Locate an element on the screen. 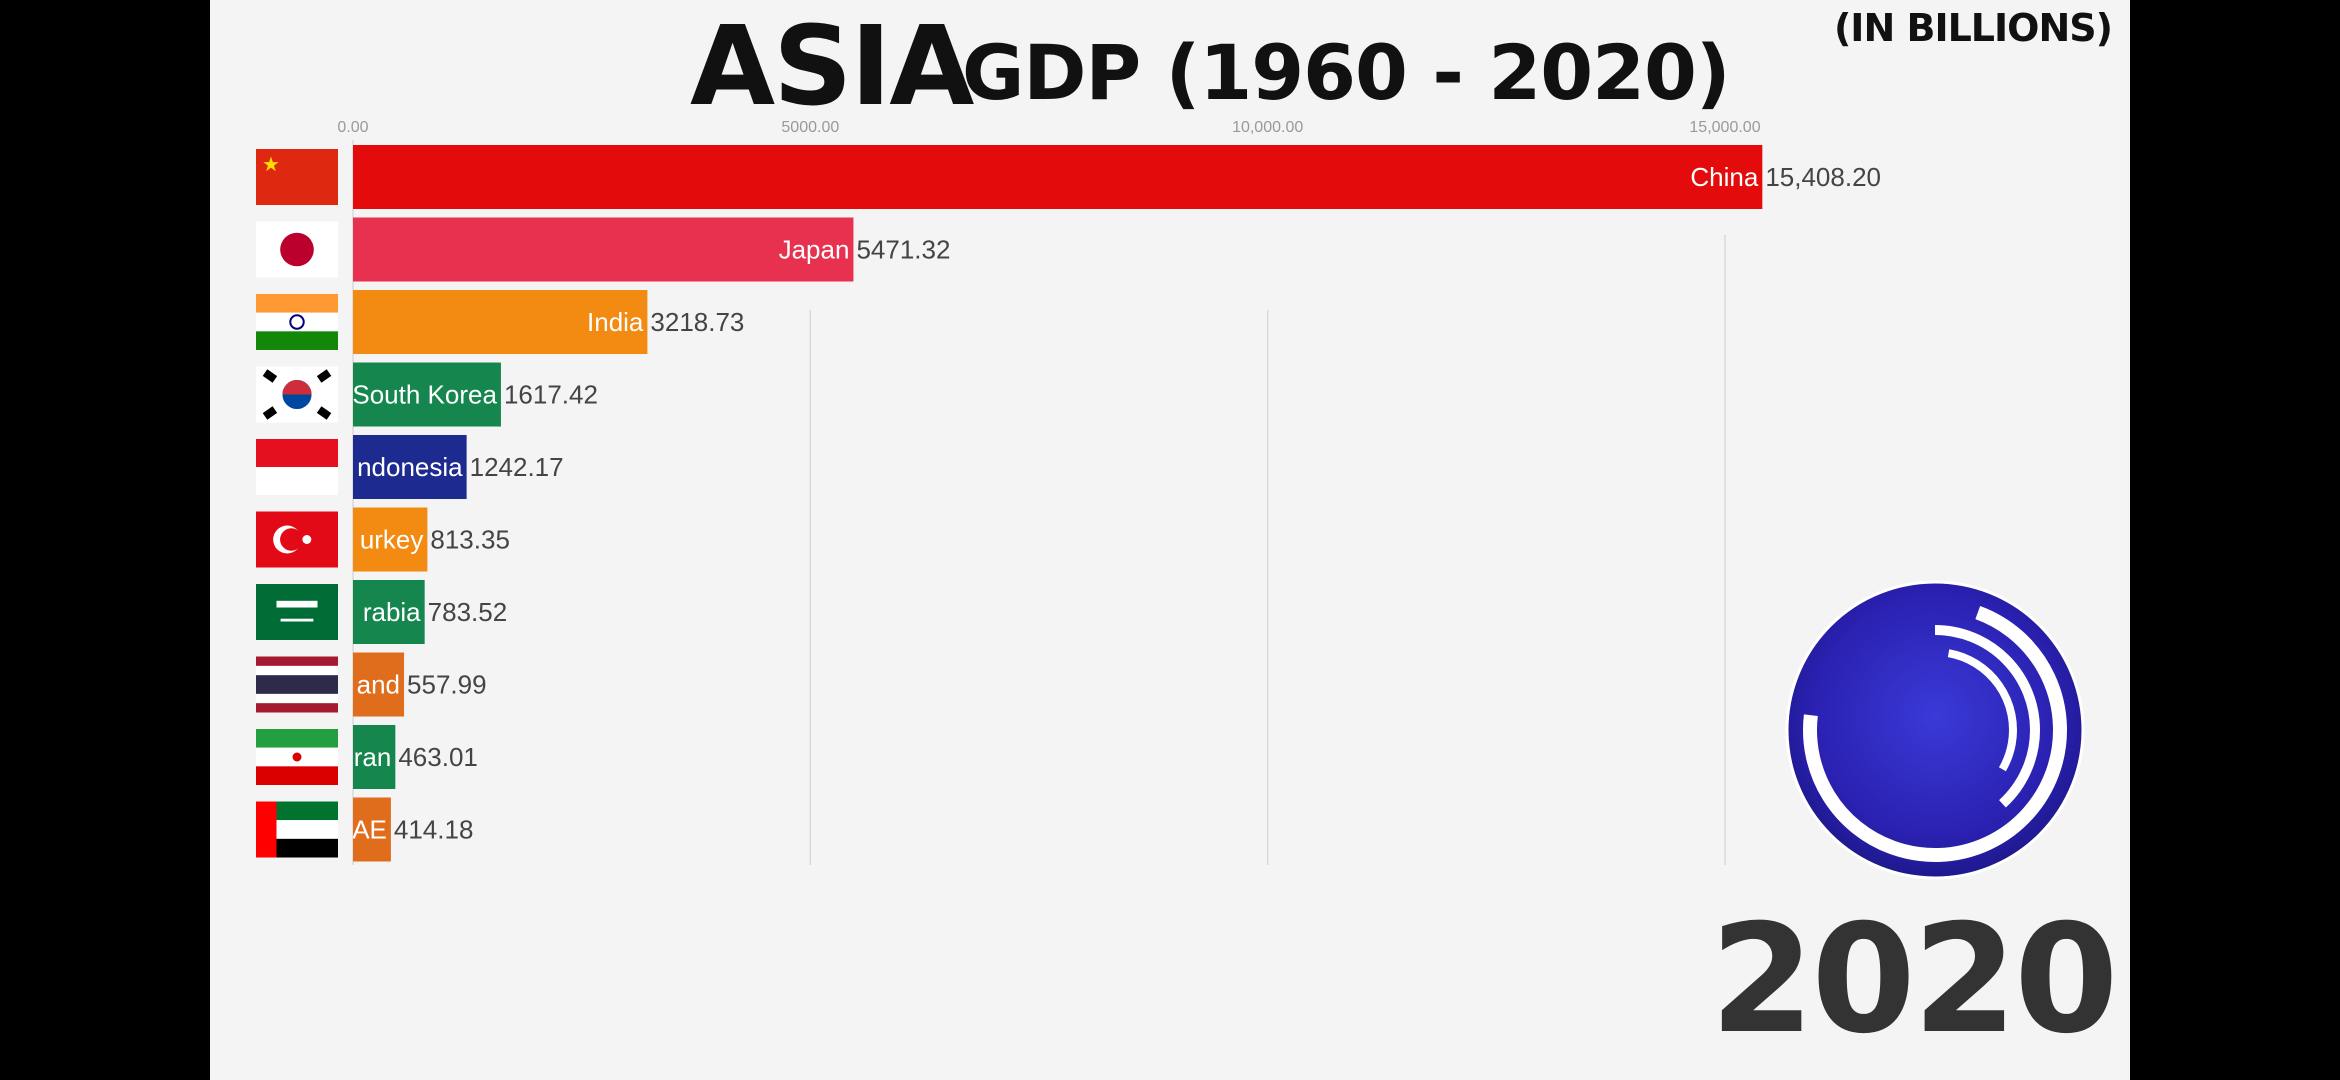 The height and width of the screenshot is (1080, 2340). south-korea-flag is located at coordinates (297, 394).